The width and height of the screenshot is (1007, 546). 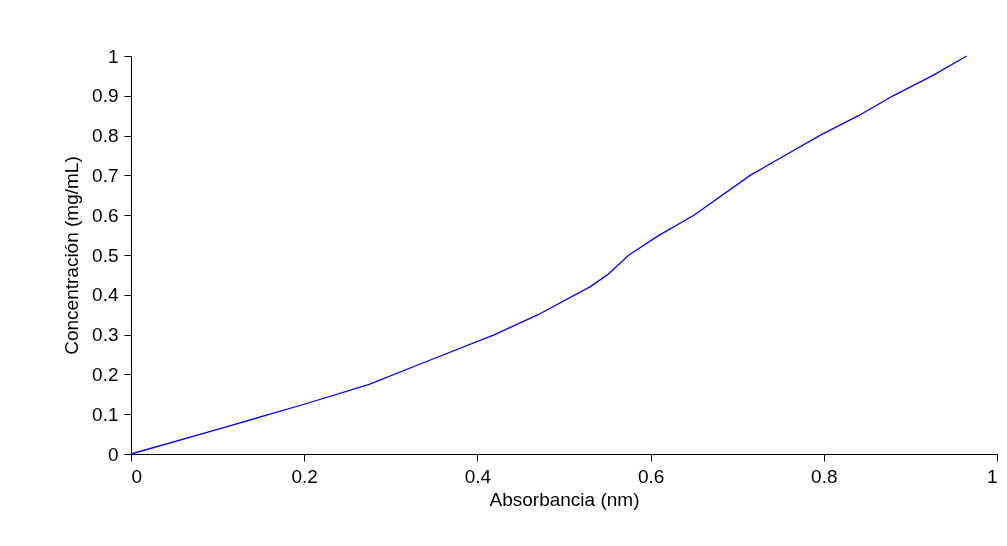 I want to click on y-tick-label: 0.1, so click(x=105, y=414).